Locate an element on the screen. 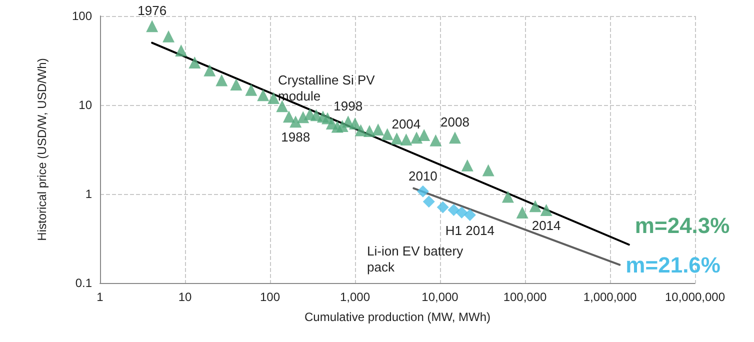  x-tick-label: 1,000,000 is located at coordinates (610, 297).